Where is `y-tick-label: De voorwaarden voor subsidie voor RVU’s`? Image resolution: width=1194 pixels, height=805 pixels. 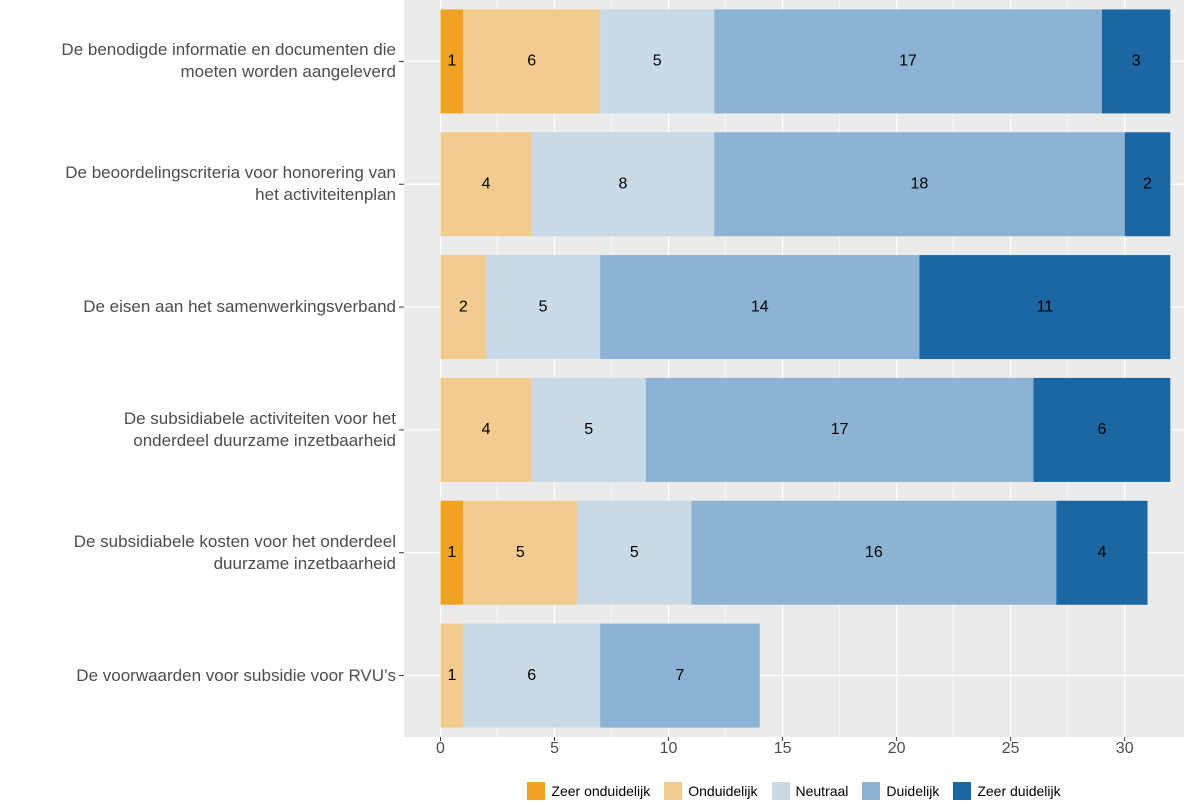
y-tick-label: De voorwaarden voor subsidie voor RVU’s is located at coordinates (236, 675).